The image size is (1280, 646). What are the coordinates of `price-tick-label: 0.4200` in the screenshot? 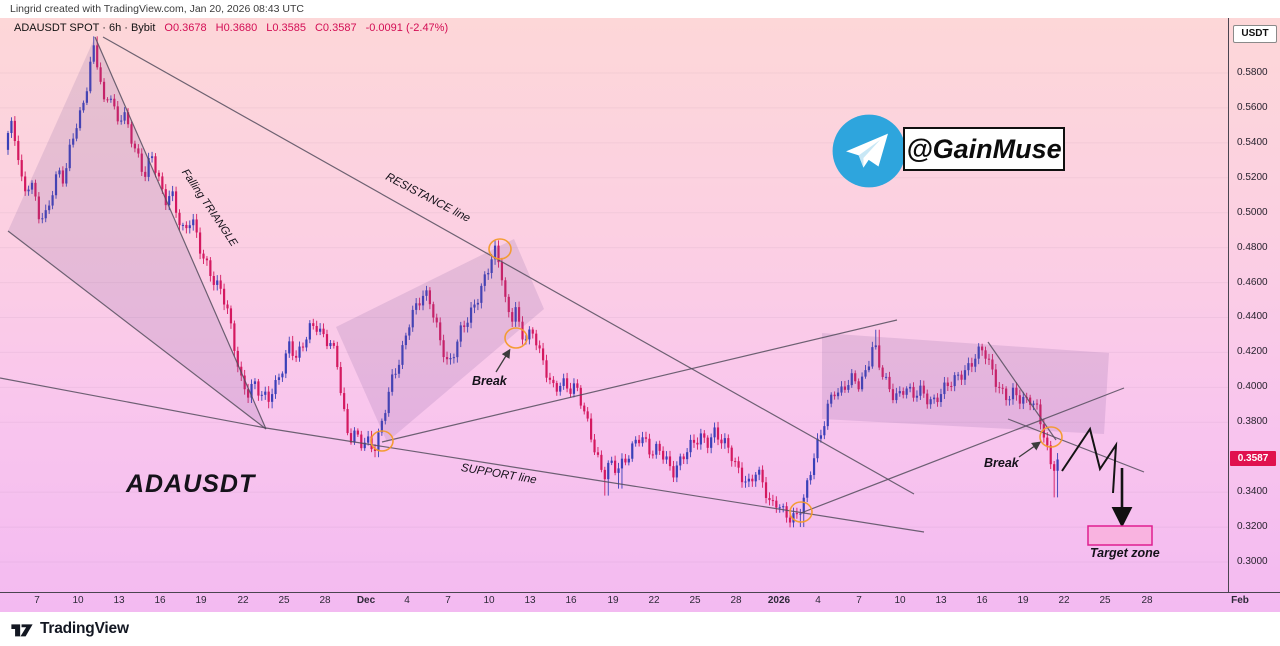 It's located at (1252, 352).